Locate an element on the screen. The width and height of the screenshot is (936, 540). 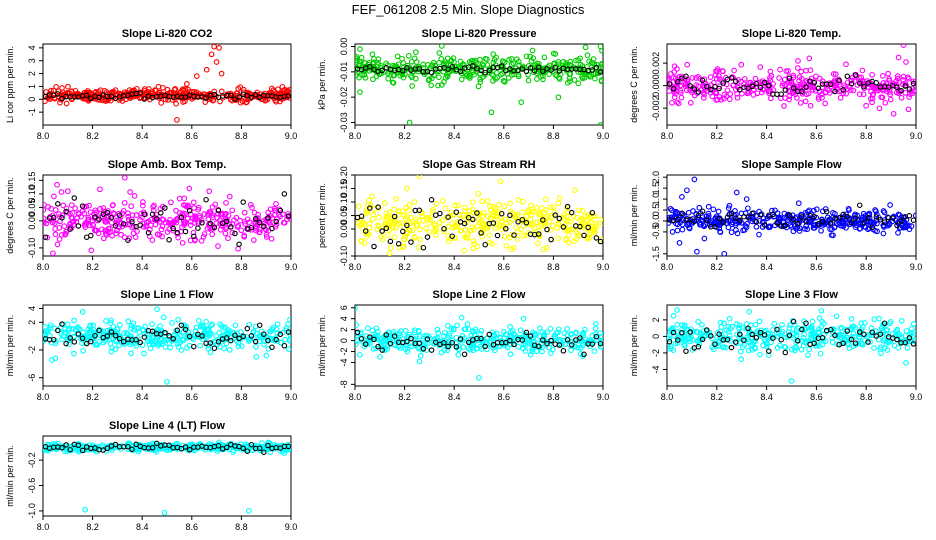
y-tick-label: -2 is located at coordinates (656, 353).